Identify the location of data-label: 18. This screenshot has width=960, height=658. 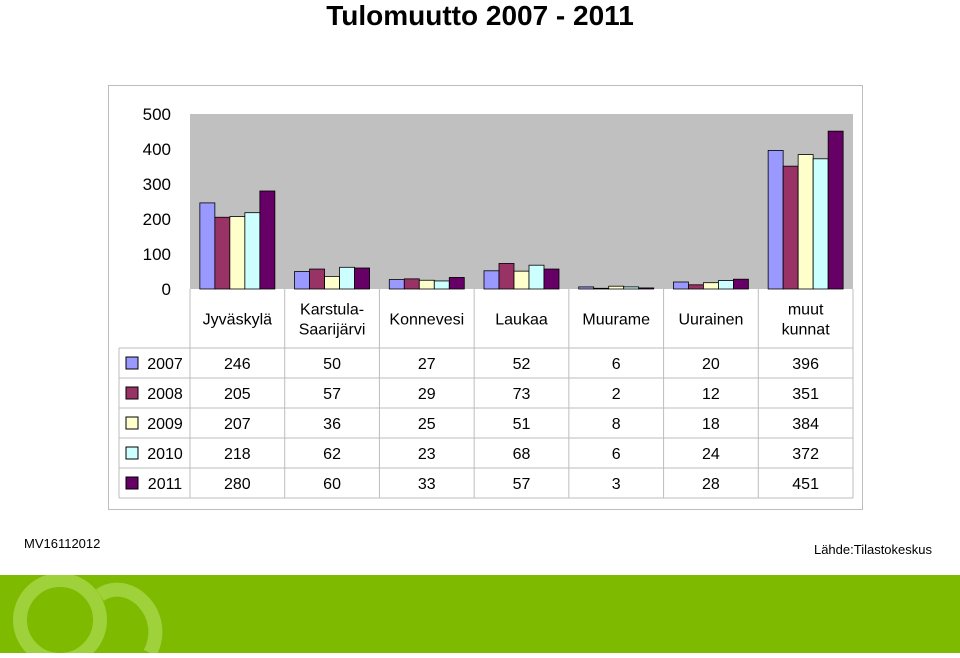
(711, 424).